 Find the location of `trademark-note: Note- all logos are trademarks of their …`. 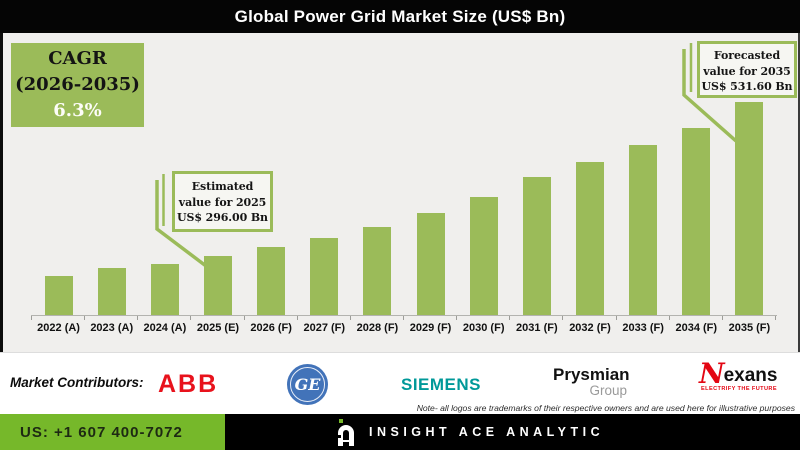

trademark-note: Note- all logos are trademarks of their … is located at coordinates (605, 408).